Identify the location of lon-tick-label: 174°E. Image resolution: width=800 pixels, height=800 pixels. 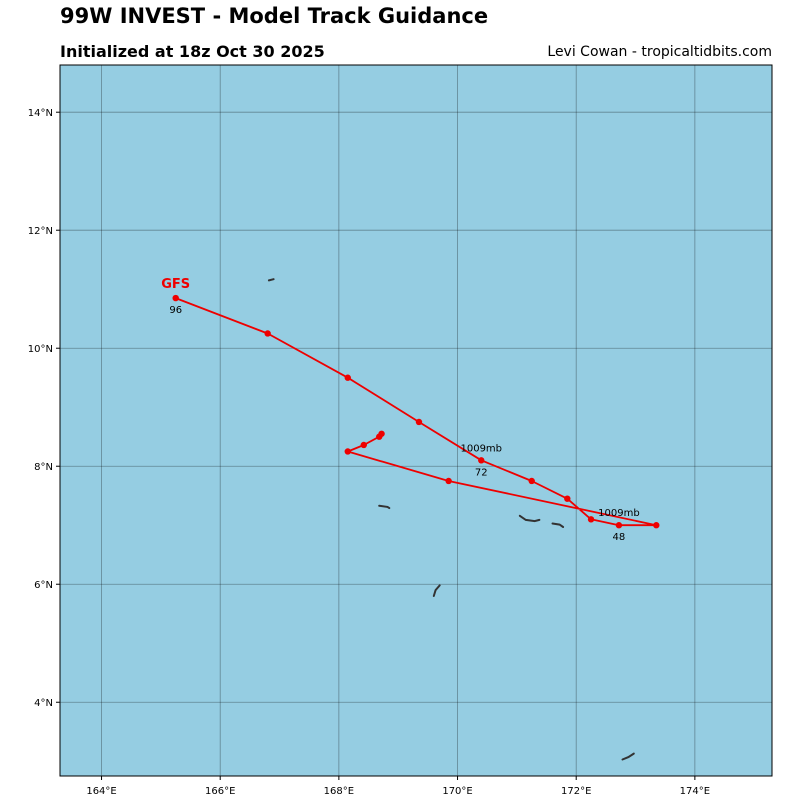
(695, 791).